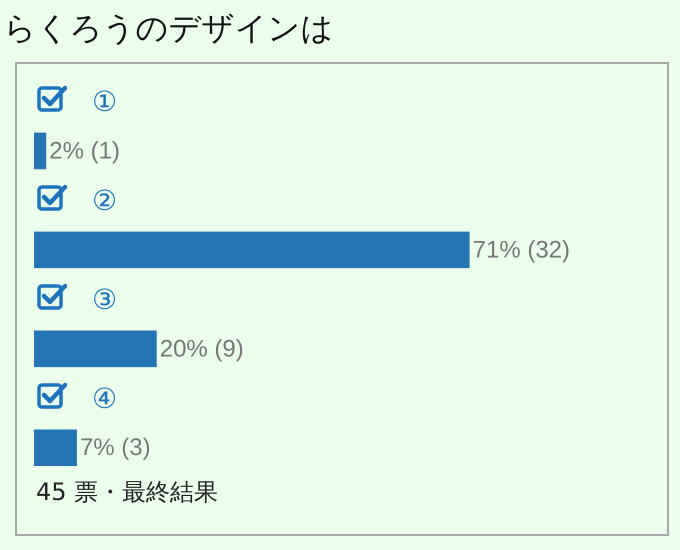 Image resolution: width=680 pixels, height=550 pixels. I want to click on text: 45 票・最終結果, so click(127, 492).